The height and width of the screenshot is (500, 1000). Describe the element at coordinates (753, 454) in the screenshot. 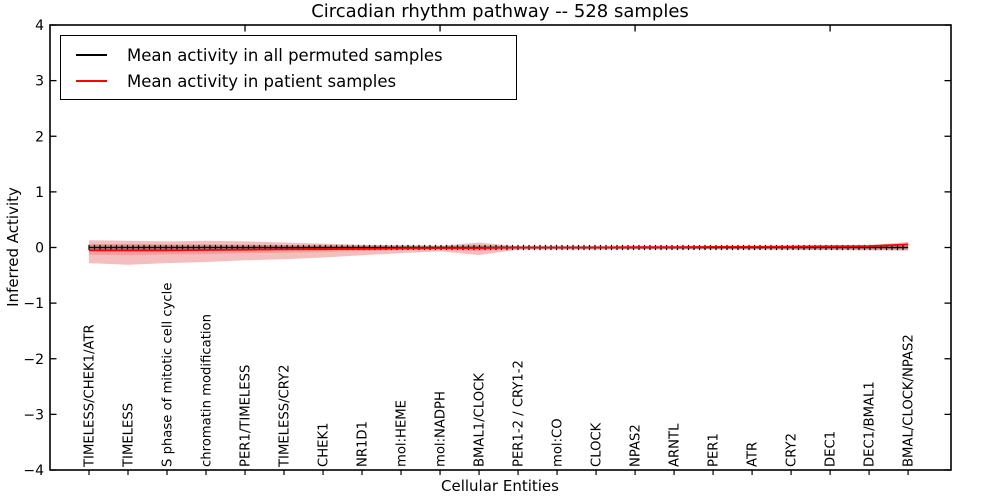

I see `x-tick-label: ATR` at that location.